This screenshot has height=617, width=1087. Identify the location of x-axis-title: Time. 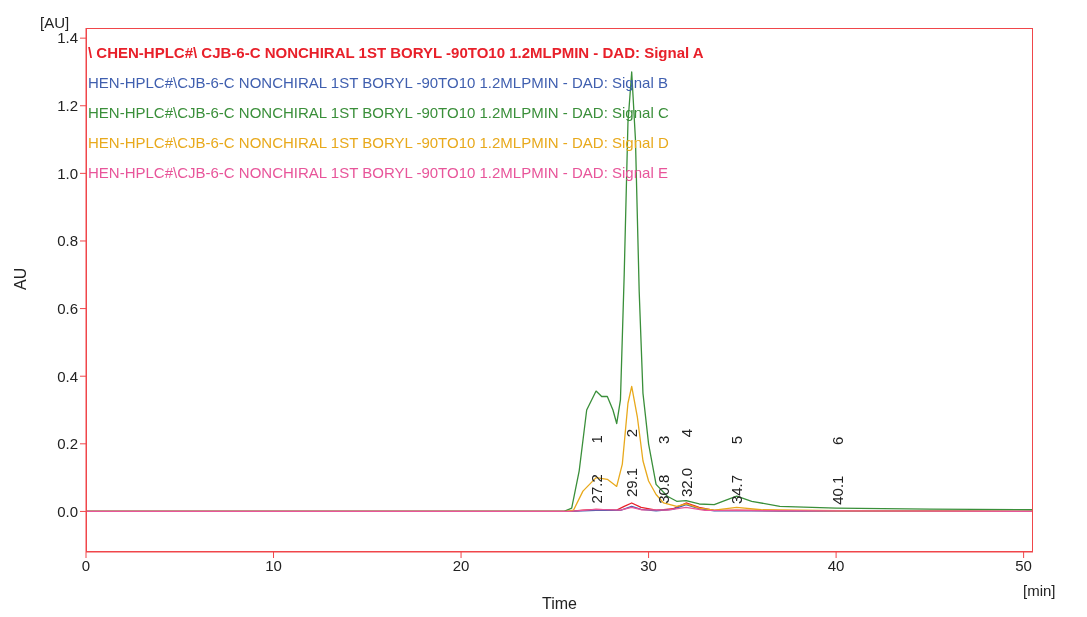
(560, 603).